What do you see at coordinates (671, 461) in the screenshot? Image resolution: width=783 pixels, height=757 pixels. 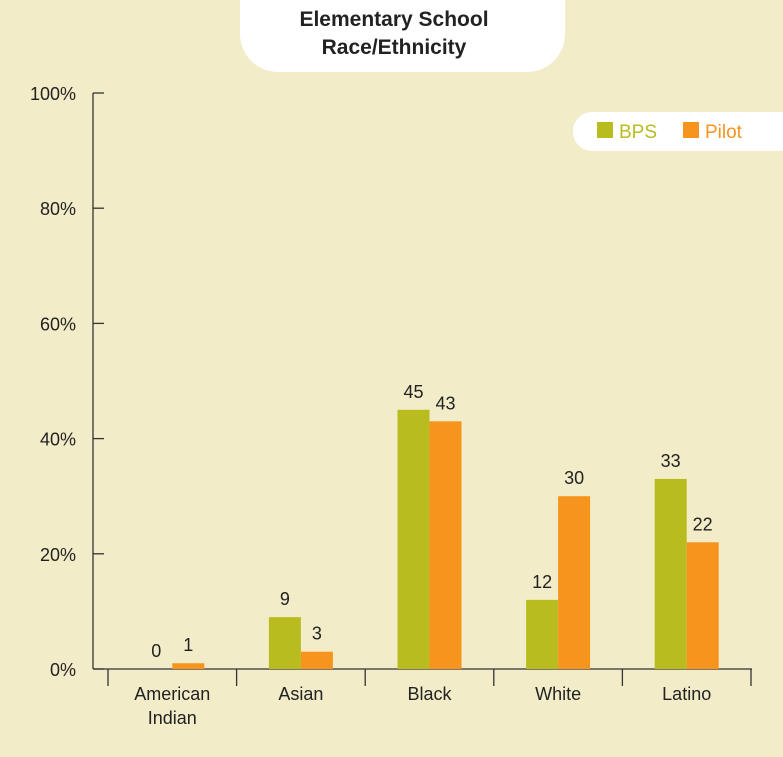 I see `data-label: 33` at bounding box center [671, 461].